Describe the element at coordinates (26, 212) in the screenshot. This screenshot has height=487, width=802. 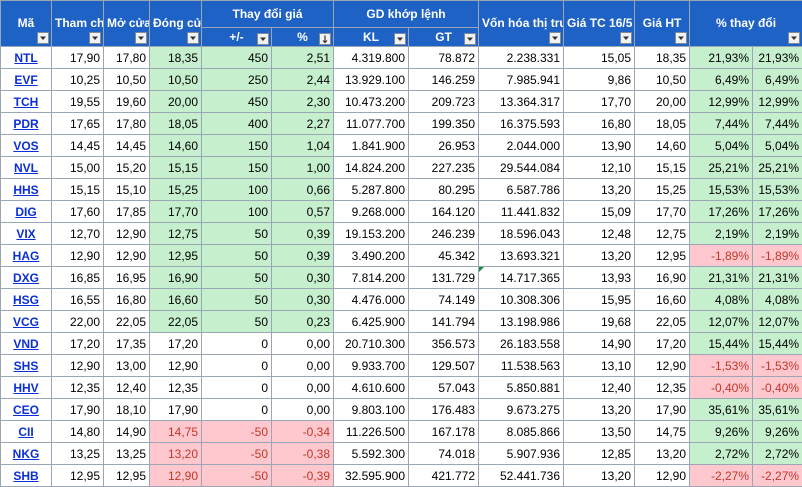
I see `ticker-link: DIG` at that location.